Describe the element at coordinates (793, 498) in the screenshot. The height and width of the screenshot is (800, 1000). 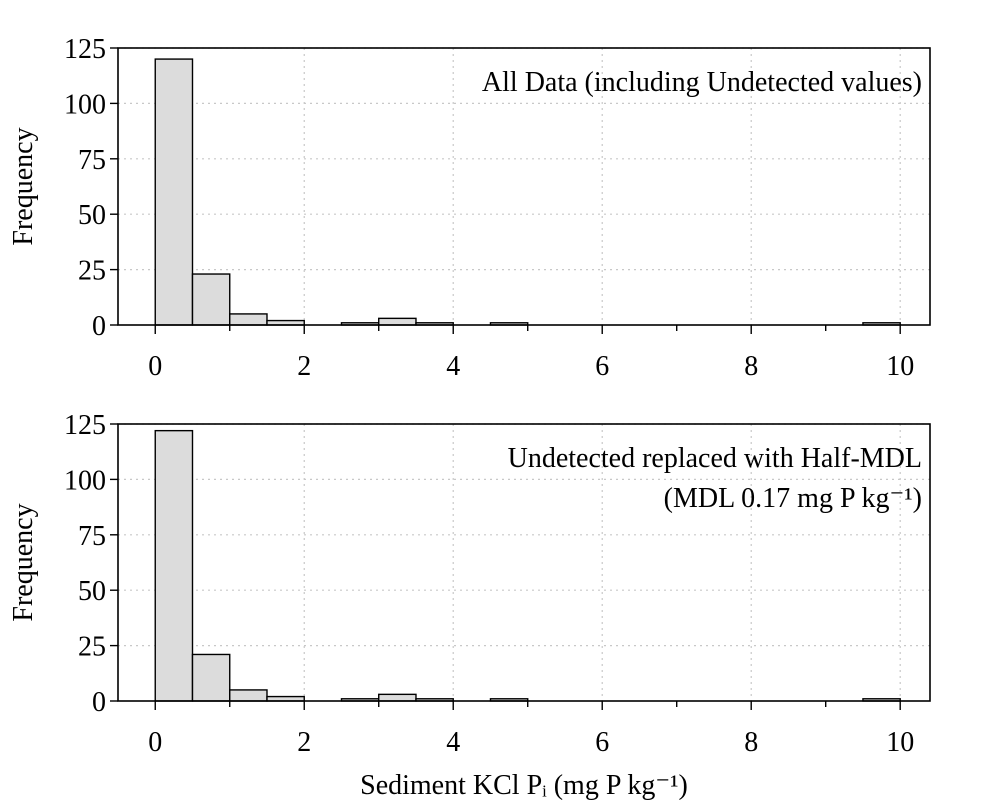
I see `panel-annotation: (MDL 0.17 mg P kg⁻¹)` at that location.